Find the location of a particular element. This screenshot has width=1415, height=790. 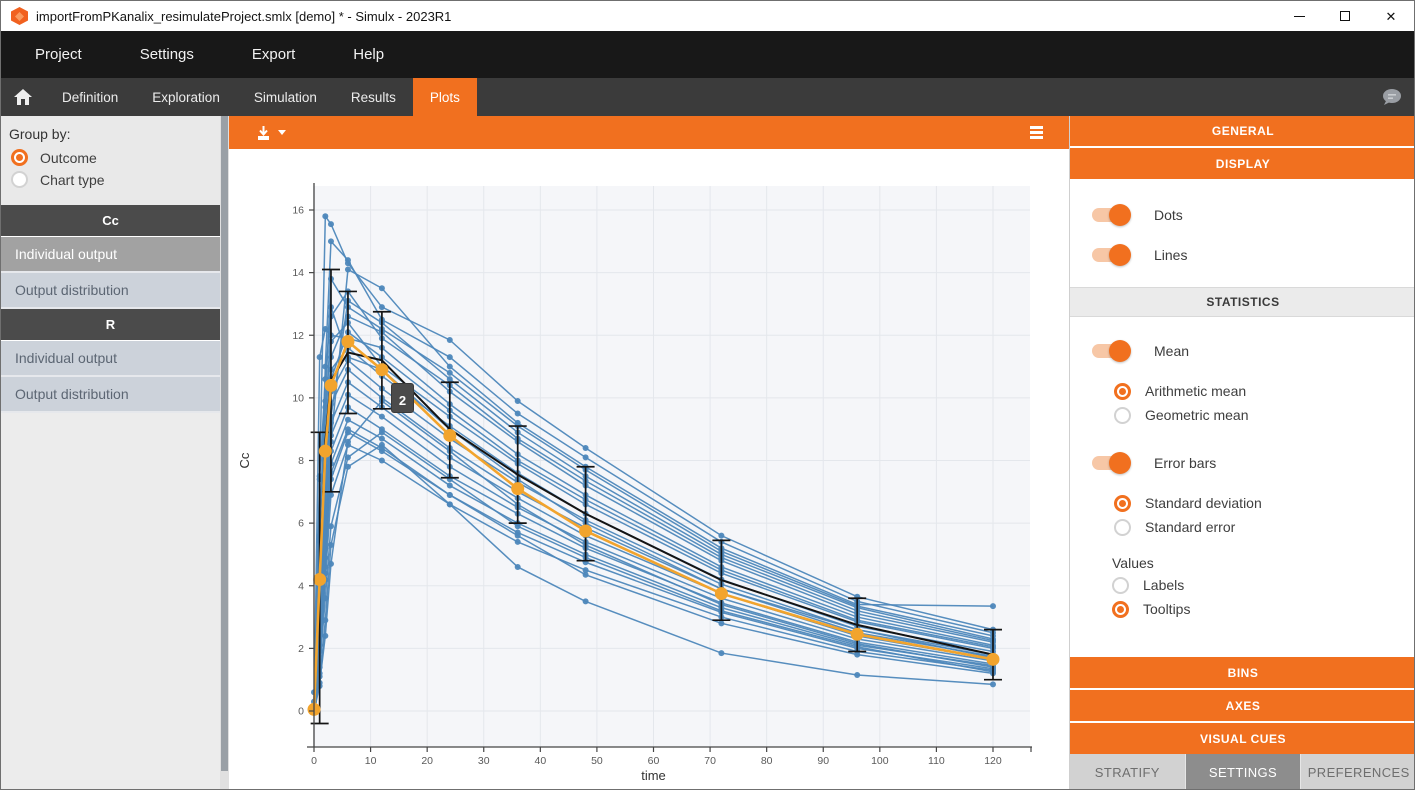

tab-preferences: PREFERENCES is located at coordinates (1357, 771).